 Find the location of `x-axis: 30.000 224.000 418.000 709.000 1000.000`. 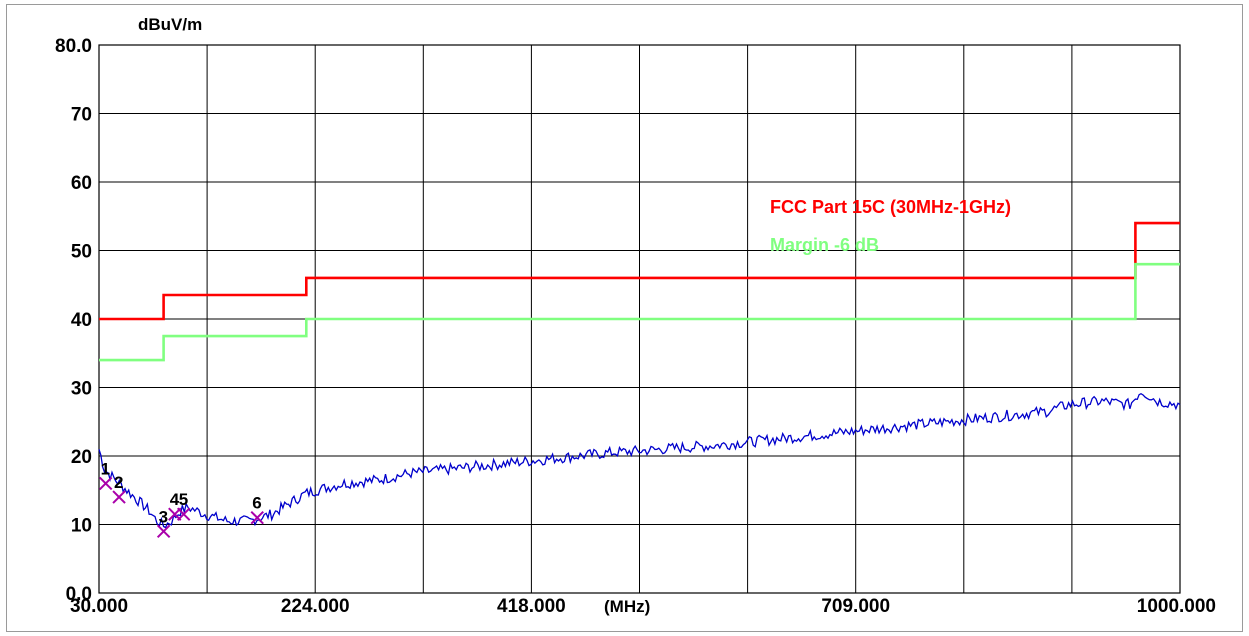

x-axis: 30.000 224.000 418.000 709.000 1000.000 is located at coordinates (643, 606).